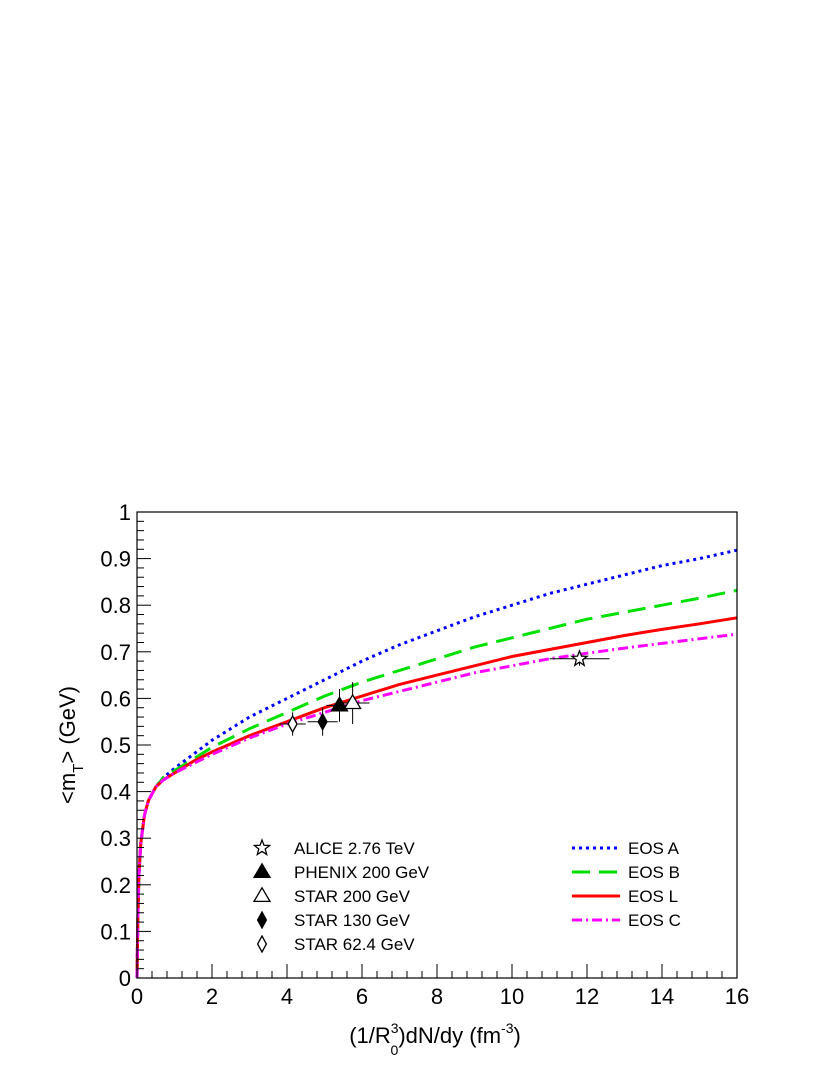 Image resolution: width=830 pixels, height=1075 pixels. I want to click on data-points, so click(444, 692).